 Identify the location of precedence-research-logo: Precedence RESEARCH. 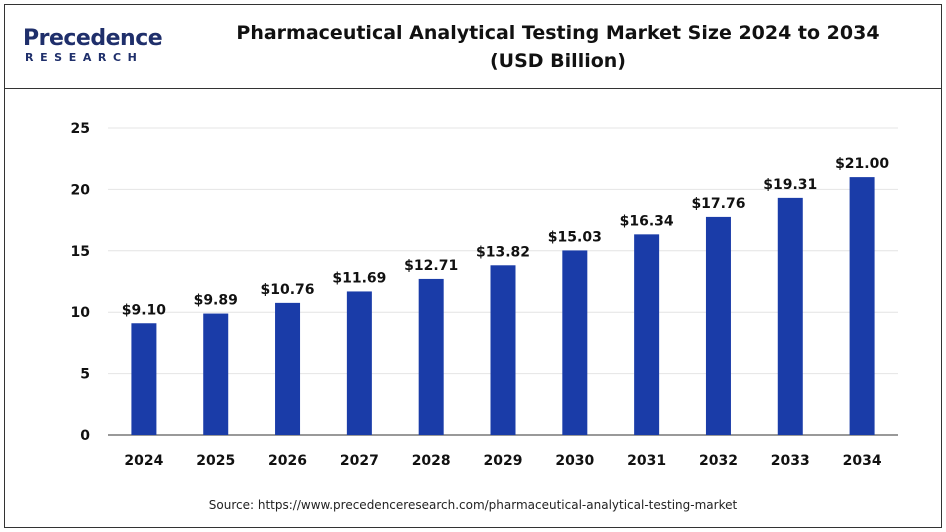
(93, 49).